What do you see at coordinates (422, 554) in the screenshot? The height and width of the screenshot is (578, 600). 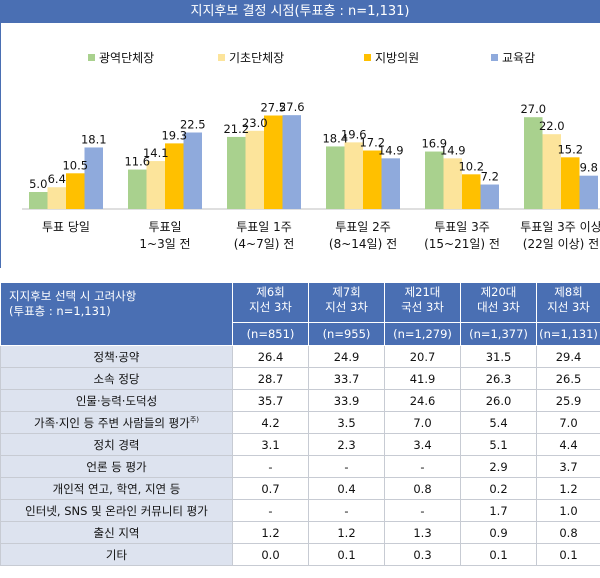 I see `table-cell: 0.3` at bounding box center [422, 554].